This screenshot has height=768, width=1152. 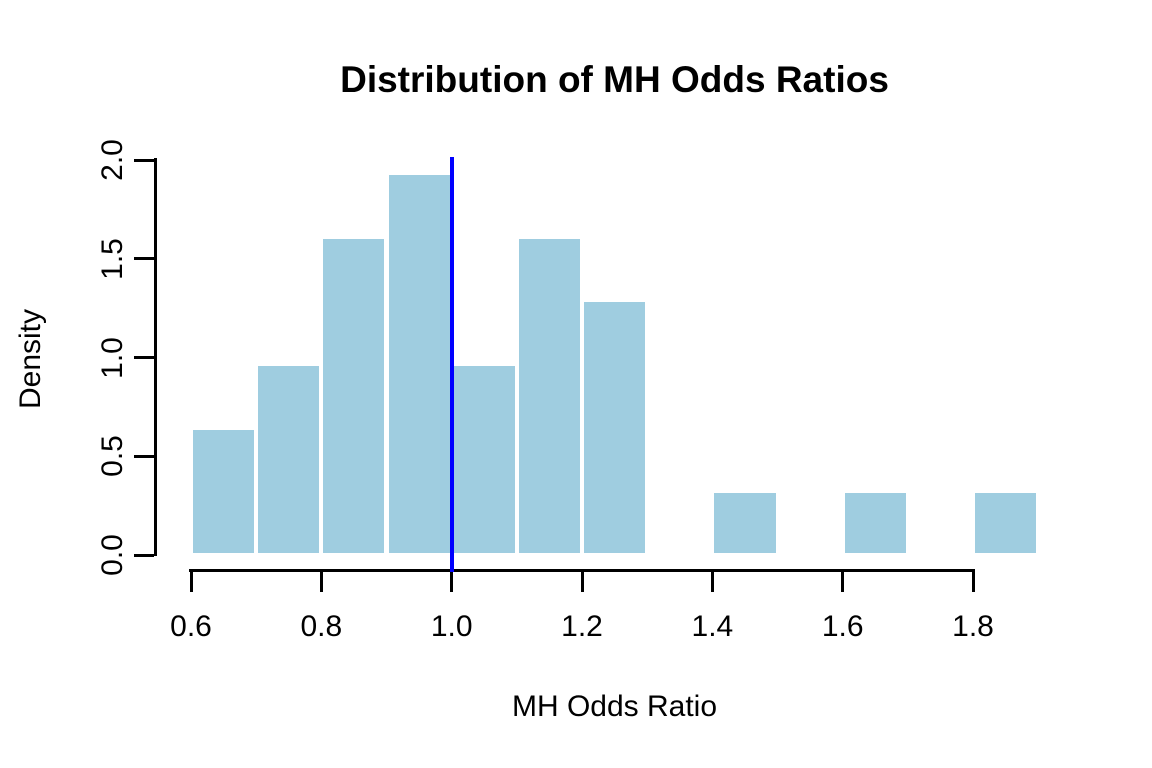 I want to click on x-tick-label: 0.6, so click(x=191, y=626).